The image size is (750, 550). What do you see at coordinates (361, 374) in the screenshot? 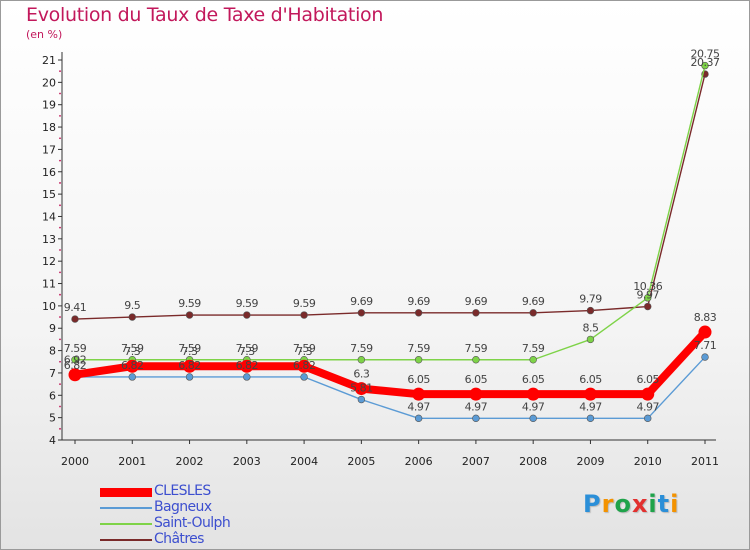
I see `data-label-clesles: 6.3` at bounding box center [361, 374].